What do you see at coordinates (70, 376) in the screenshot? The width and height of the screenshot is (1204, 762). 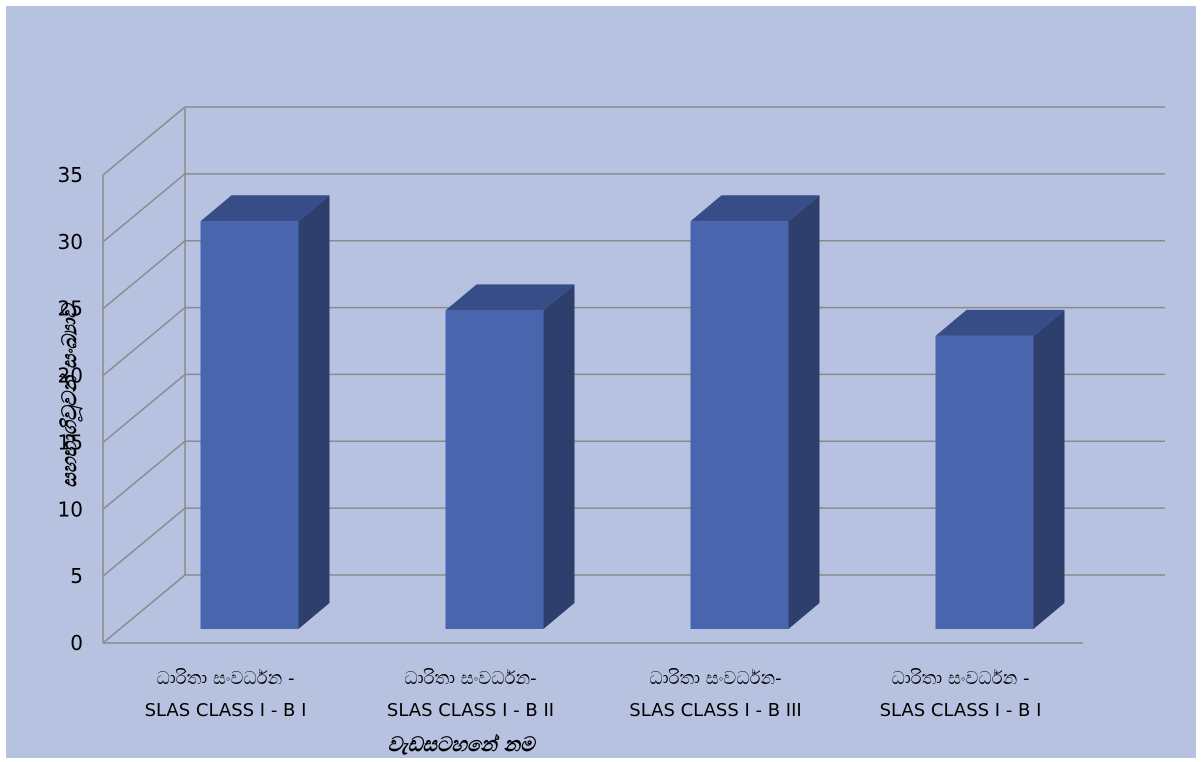 I see `y-tick-label: 20` at bounding box center [70, 376].